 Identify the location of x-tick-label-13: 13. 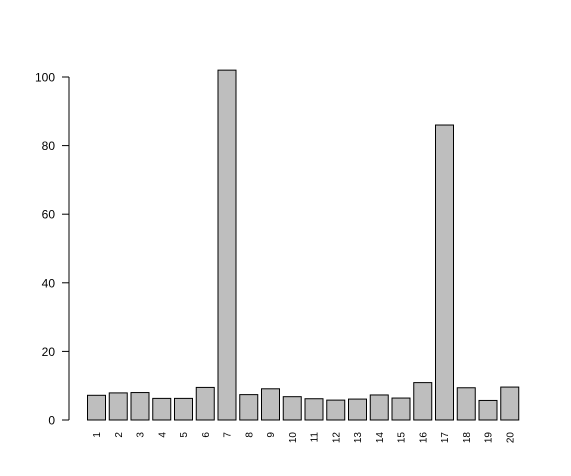
(358, 438).